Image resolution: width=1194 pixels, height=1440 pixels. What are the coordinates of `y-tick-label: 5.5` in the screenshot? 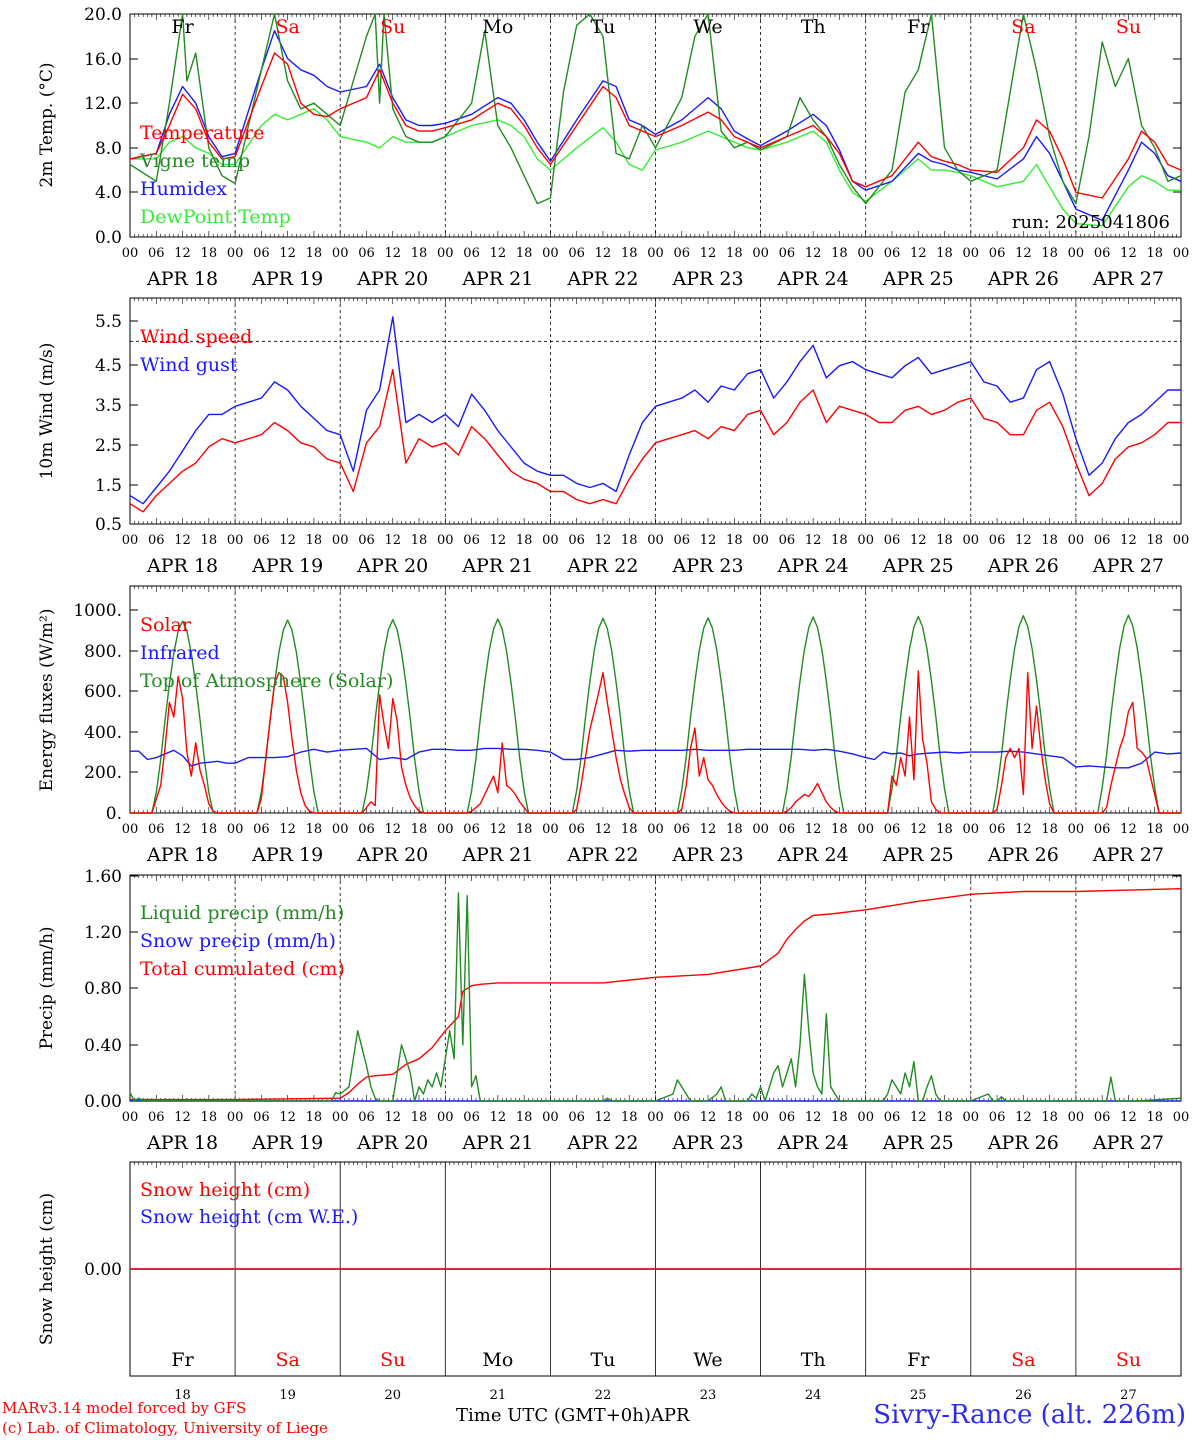 It's located at (108, 322).